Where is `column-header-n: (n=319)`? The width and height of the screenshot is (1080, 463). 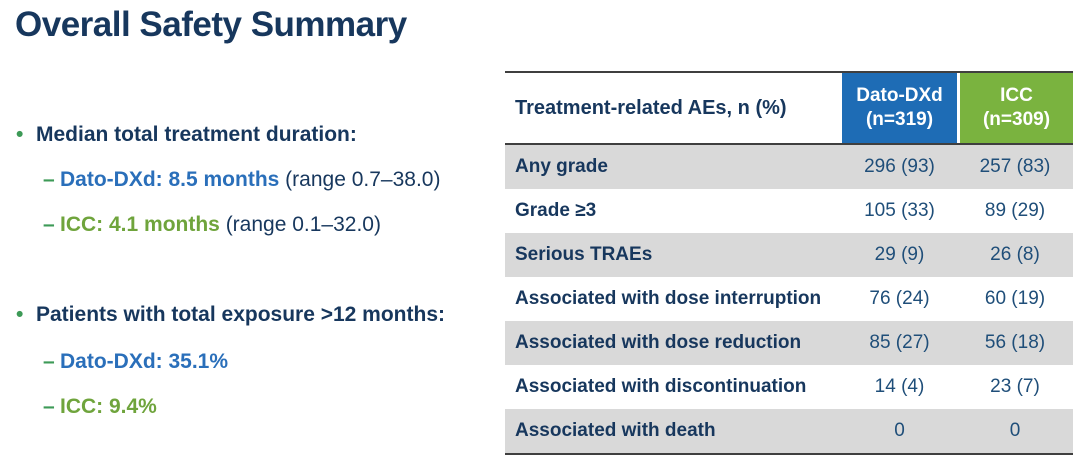 column-header-n: (n=319) is located at coordinates (899, 119).